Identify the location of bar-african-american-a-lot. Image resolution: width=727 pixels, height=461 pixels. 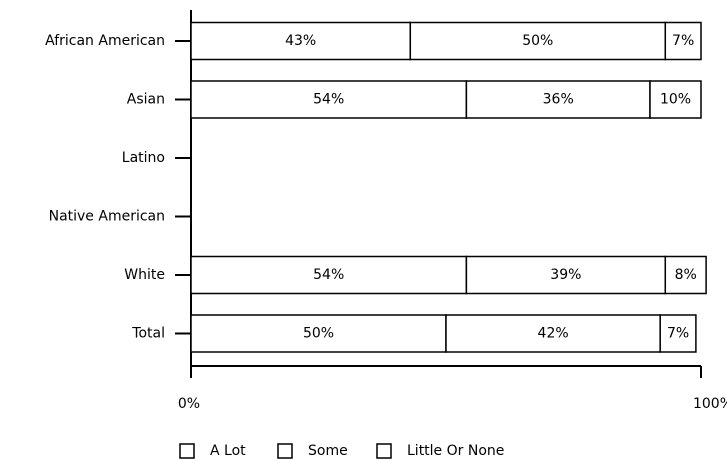
(301, 41).